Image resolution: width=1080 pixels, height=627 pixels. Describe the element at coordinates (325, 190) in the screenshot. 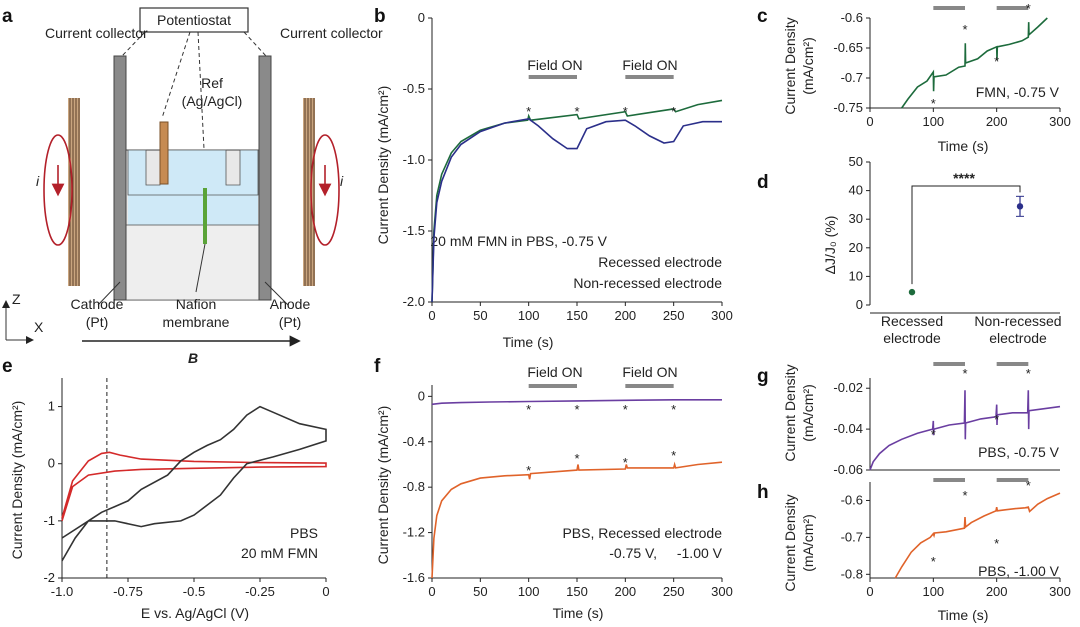

I see `current-loop-right` at that location.